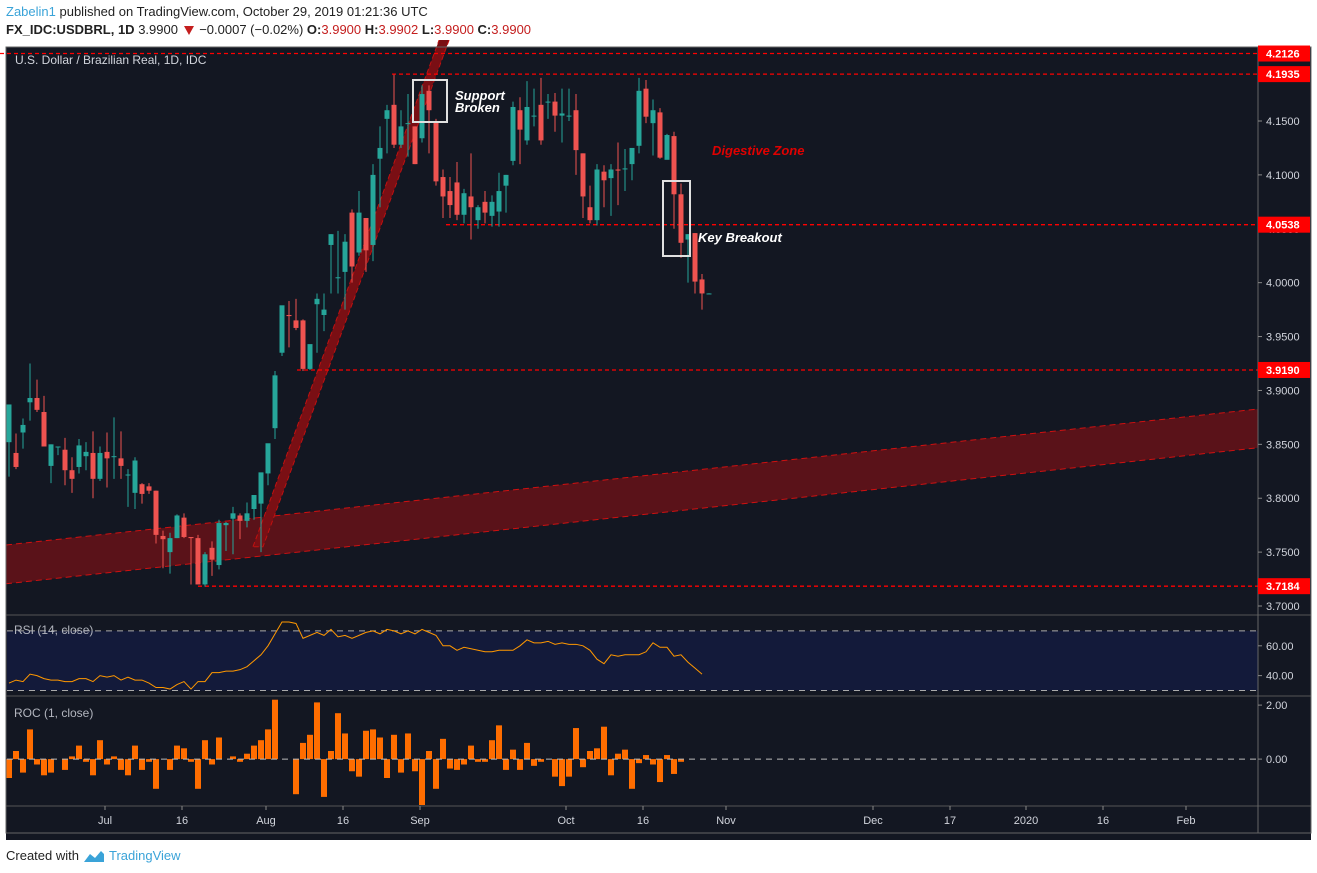  Describe the element at coordinates (355, 655) in the screenshot. I see `rsi-line` at that location.